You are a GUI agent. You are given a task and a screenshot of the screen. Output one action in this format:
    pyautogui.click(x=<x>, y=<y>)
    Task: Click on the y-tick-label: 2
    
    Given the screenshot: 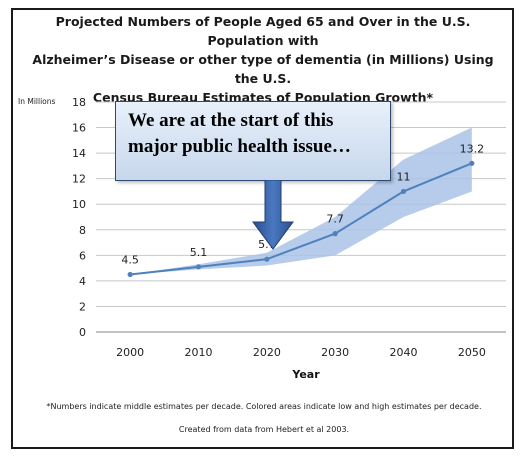 What is the action you would take?
    pyautogui.click(x=82, y=306)
    